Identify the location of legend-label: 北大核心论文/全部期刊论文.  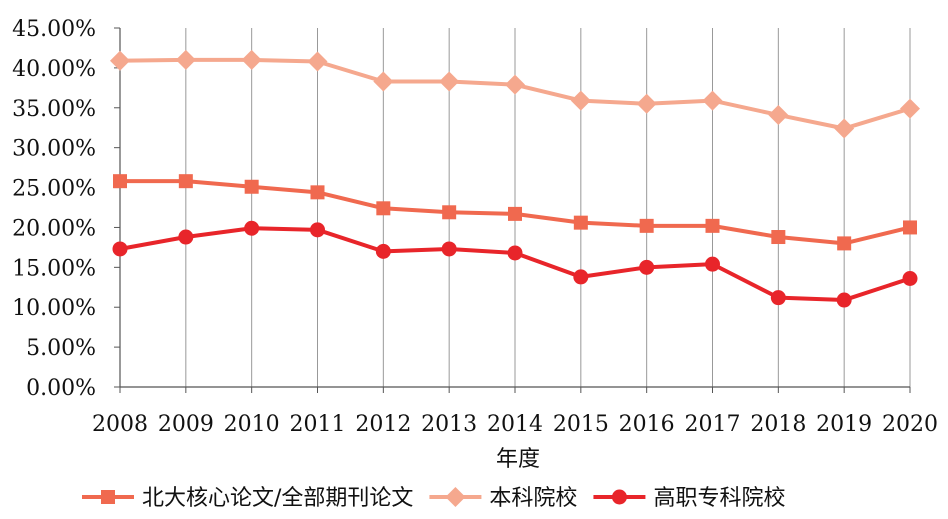
(277, 498).